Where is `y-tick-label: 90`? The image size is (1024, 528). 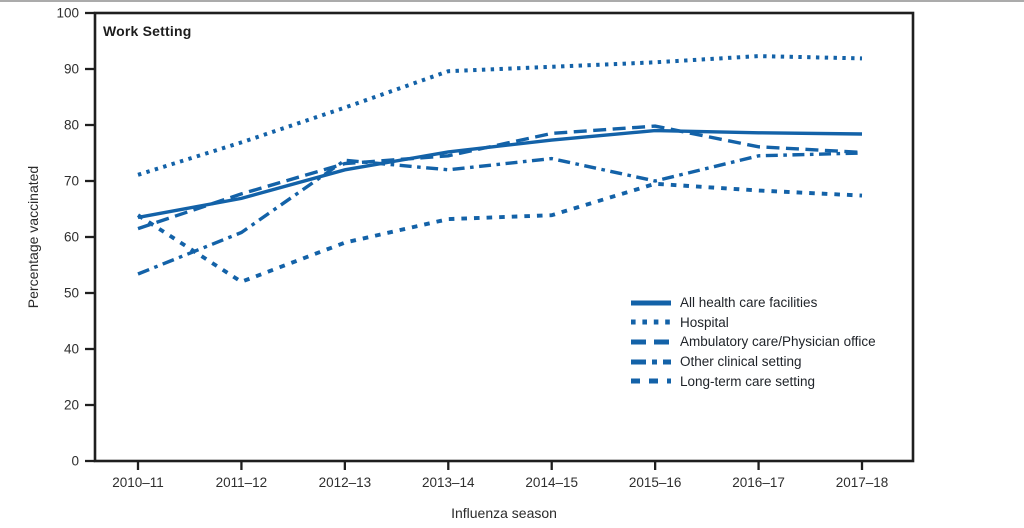
y-tick-label: 90 is located at coordinates (71, 69).